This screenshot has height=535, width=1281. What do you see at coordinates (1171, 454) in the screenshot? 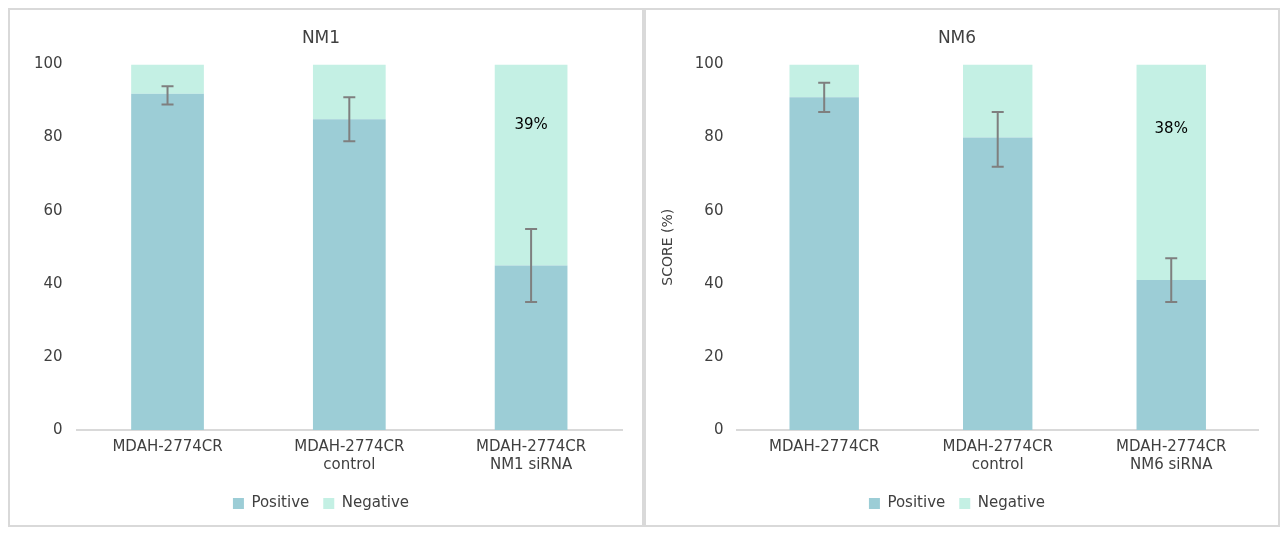
I see `x-tick-label: MDAH-2774CR NM6 siRNA` at bounding box center [1171, 454].